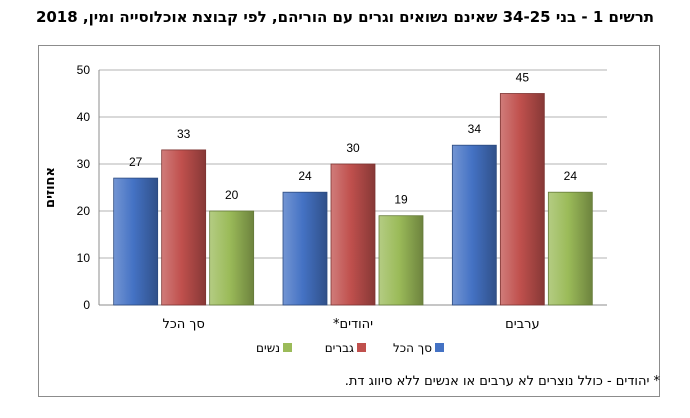 Image resolution: width=690 pixels, height=418 pixels. Describe the element at coordinates (353, 324) in the screenshot. I see `category-label: יהודים*` at that location.